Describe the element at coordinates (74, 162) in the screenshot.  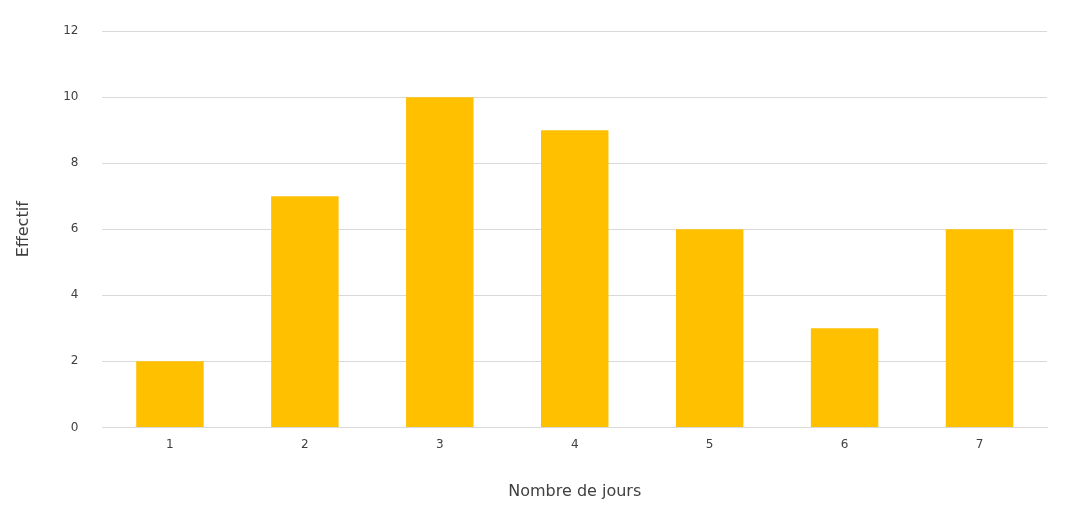
I see `y-tick-label: 8` at that location.